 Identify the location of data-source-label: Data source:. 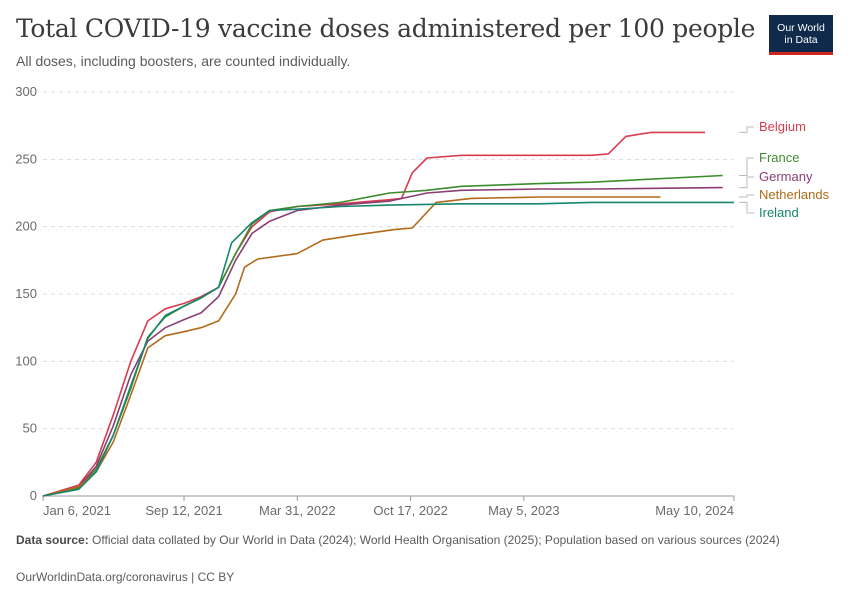
(52, 540).